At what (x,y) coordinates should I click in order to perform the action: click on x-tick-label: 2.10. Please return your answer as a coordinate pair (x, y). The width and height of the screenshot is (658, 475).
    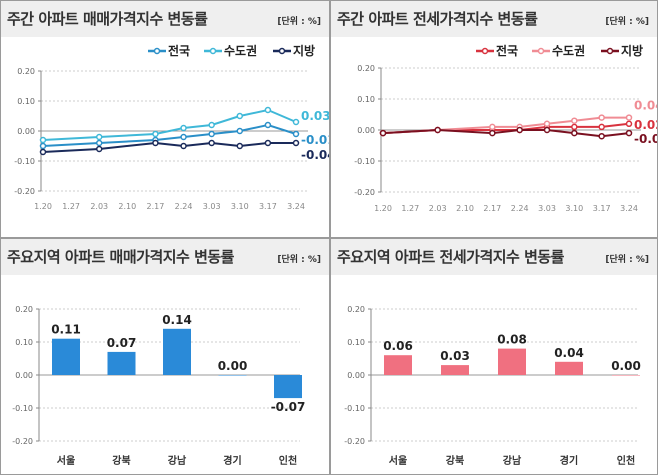
    Looking at the image, I should click on (127, 206).